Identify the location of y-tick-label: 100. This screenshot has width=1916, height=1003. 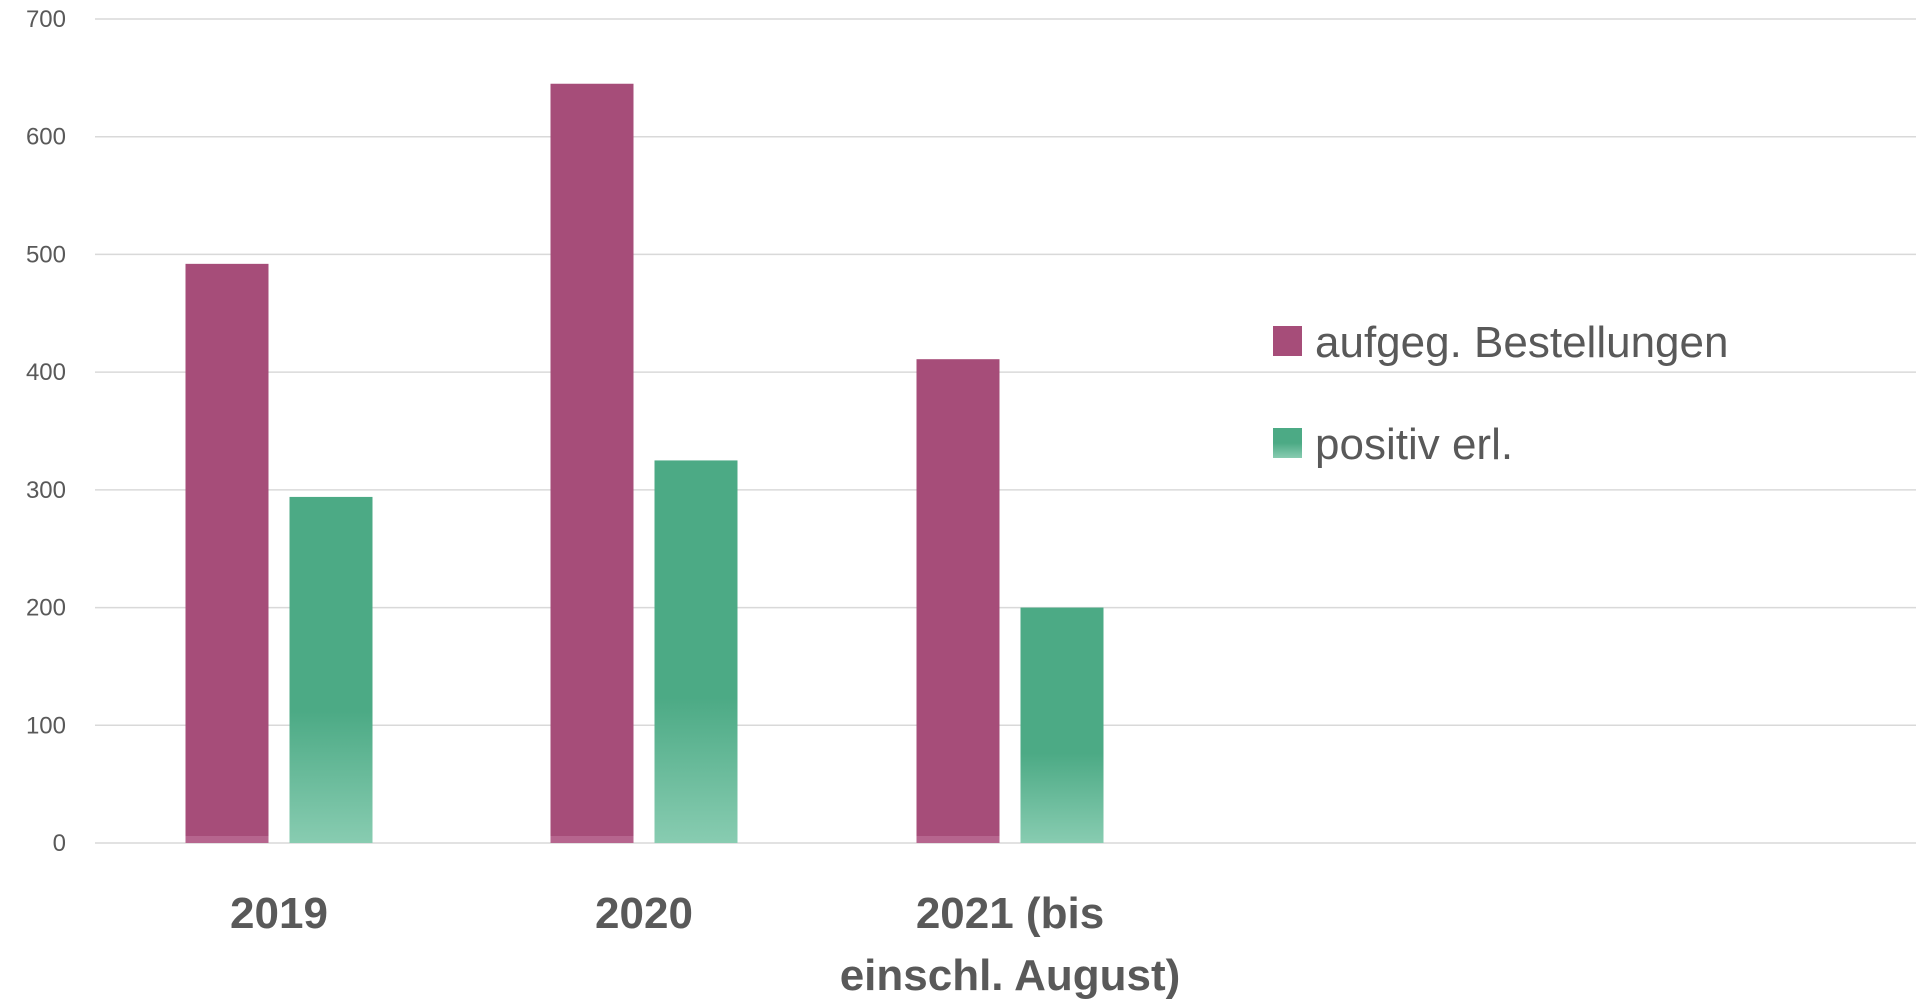
(46, 725).